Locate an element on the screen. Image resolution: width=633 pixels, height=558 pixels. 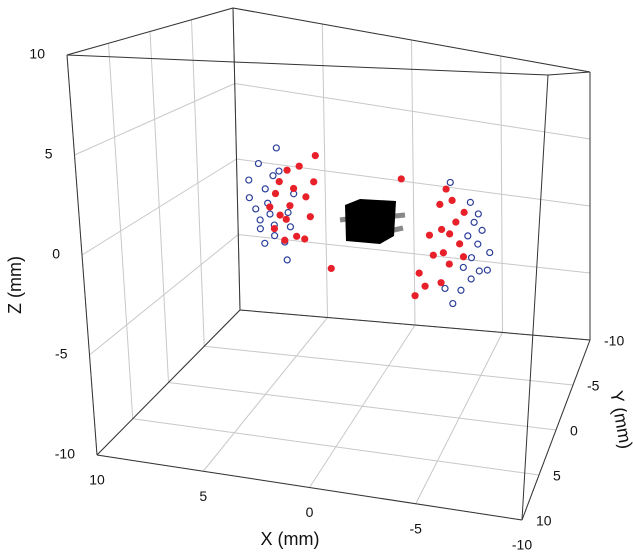
y-tick-label: 0 is located at coordinates (574, 431).